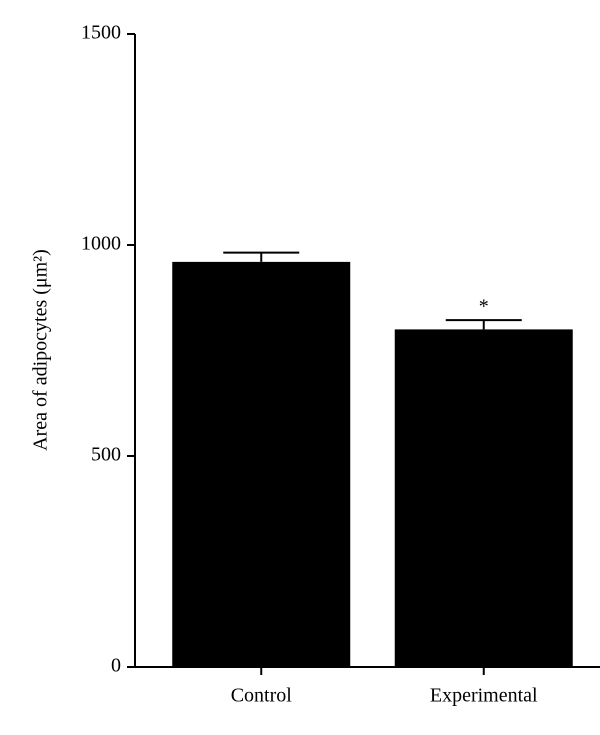 The height and width of the screenshot is (735, 600). Describe the element at coordinates (262, 696) in the screenshot. I see `x-tick-label: Control` at that location.